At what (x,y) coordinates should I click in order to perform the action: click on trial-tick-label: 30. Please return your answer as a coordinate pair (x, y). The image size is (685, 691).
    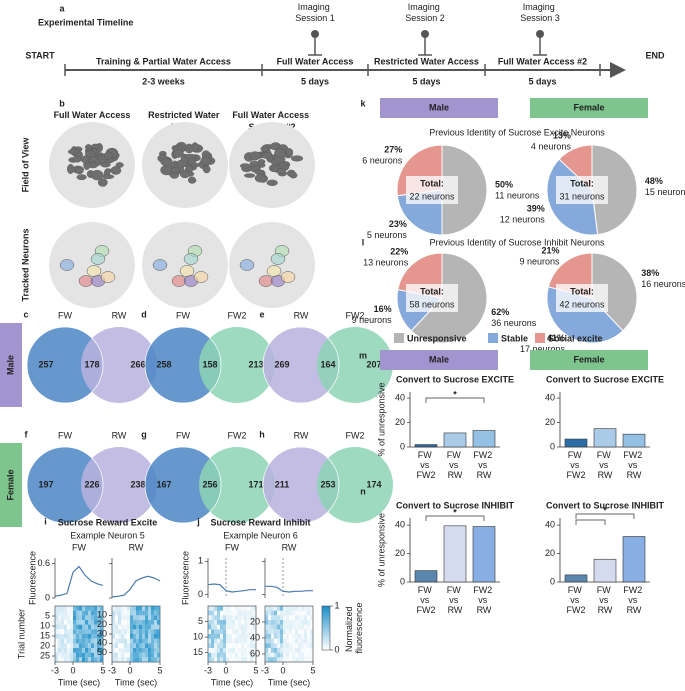
    Looking at the image, I should click on (102, 633).